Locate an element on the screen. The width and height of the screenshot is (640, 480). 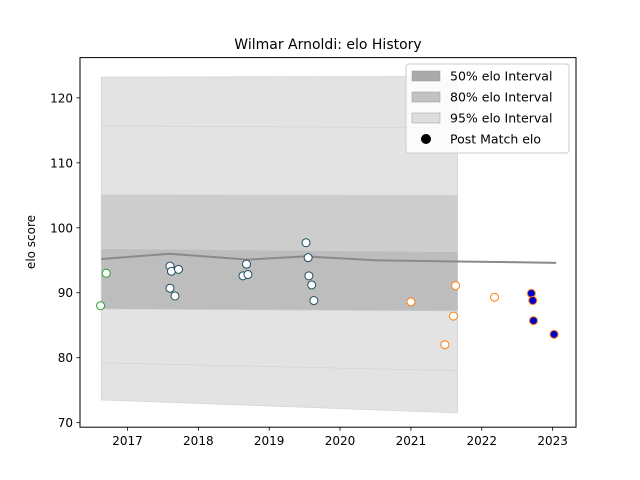
chart-title: Wilmar Arnoldi: elo History is located at coordinates (327, 45).